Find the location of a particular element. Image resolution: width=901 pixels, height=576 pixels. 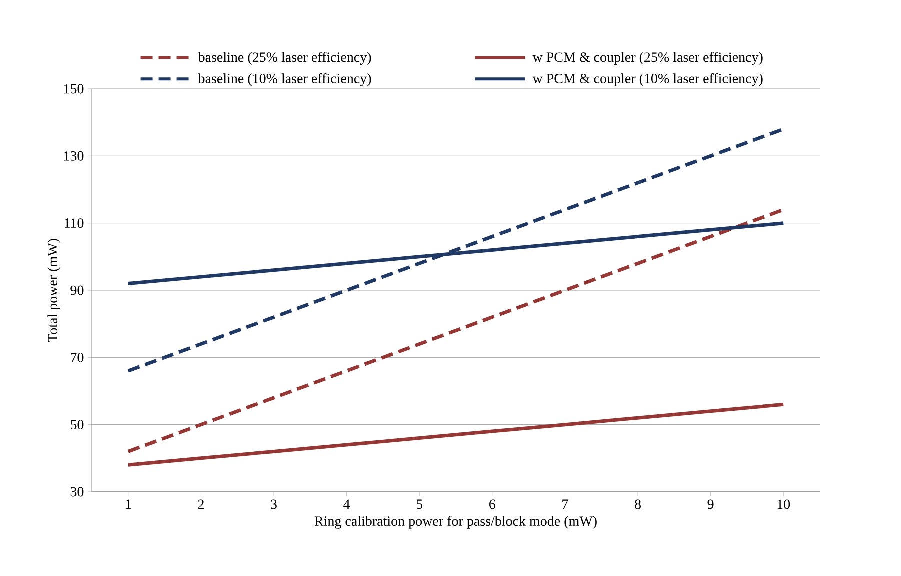

y-tick-label: 150 is located at coordinates (74, 89).